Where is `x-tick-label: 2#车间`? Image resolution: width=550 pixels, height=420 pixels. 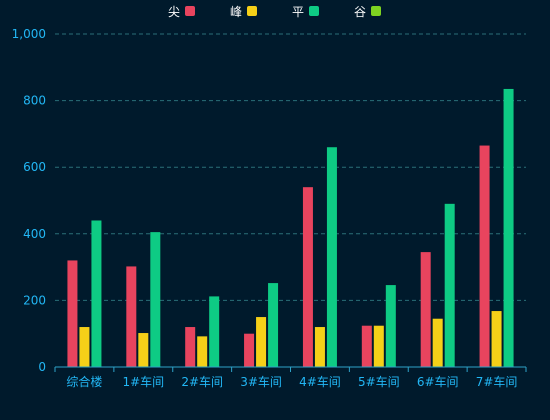 x-tick-label: 2#车间 is located at coordinates (202, 381).